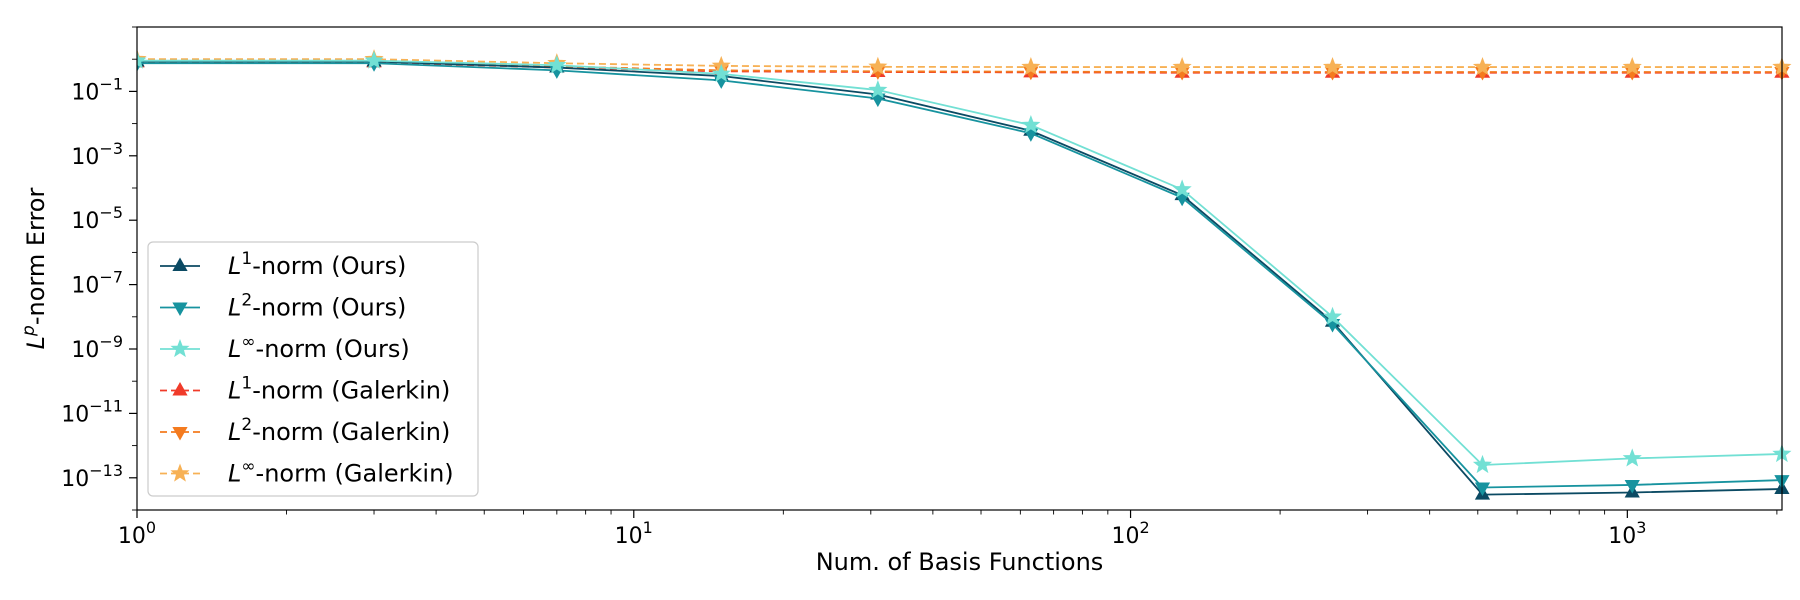 Image resolution: width=1800 pixels, height=600 pixels. I want to click on y-tick-label-2: 10⁻⁵, so click(97, 218).